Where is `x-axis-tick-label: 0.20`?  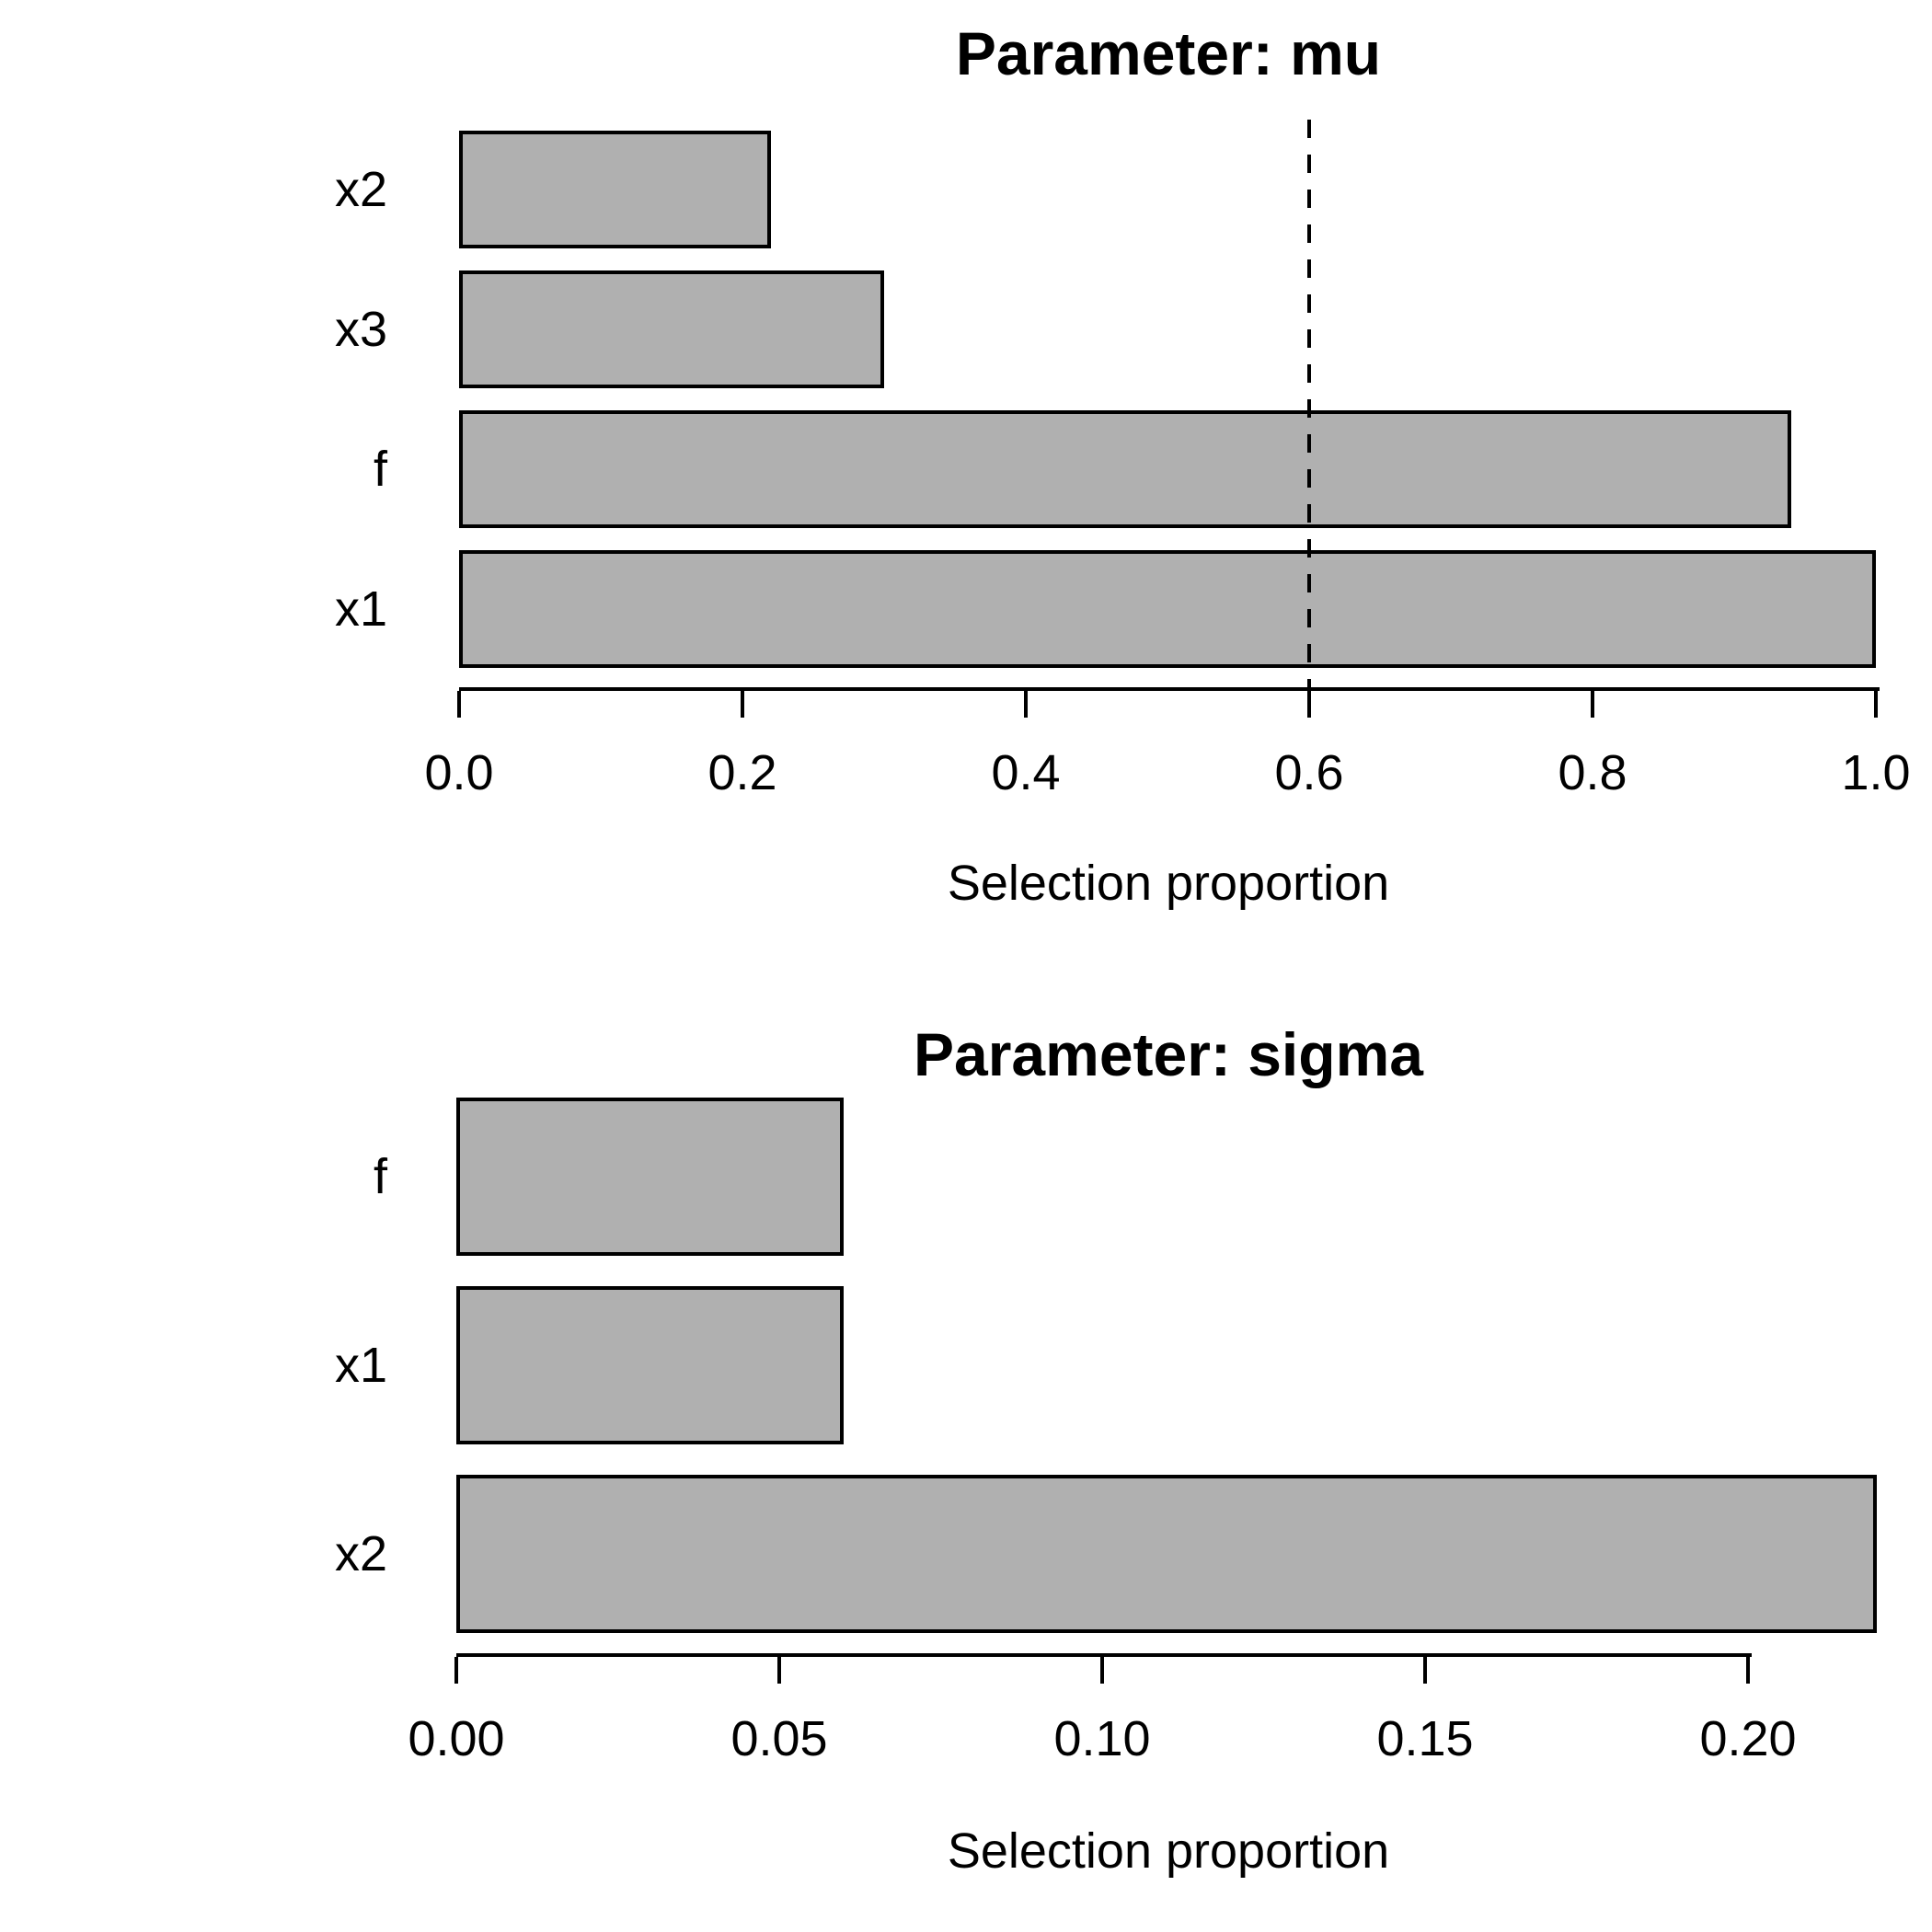
x-axis-tick-label: 0.20 is located at coordinates (1748, 1738).